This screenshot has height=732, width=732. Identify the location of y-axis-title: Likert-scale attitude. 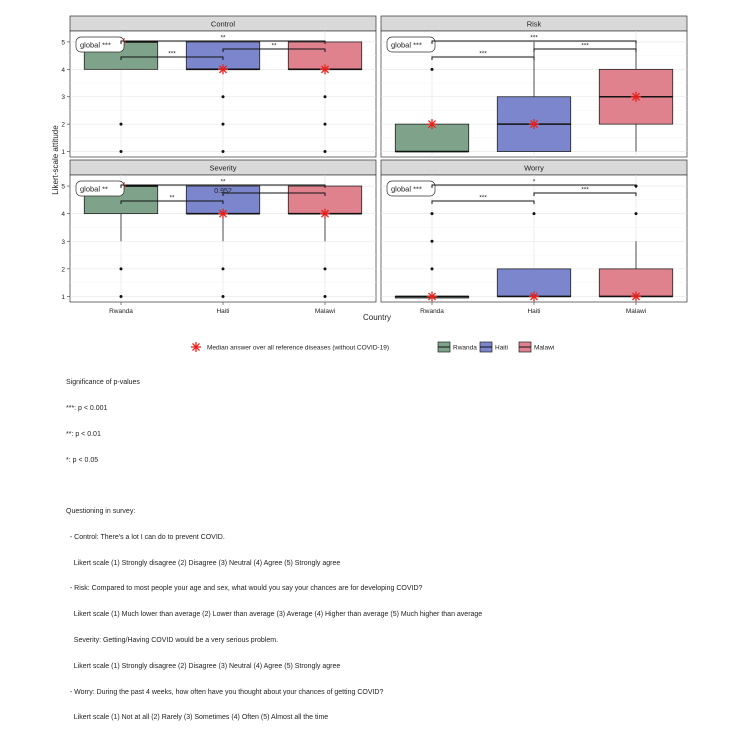
(55, 160).